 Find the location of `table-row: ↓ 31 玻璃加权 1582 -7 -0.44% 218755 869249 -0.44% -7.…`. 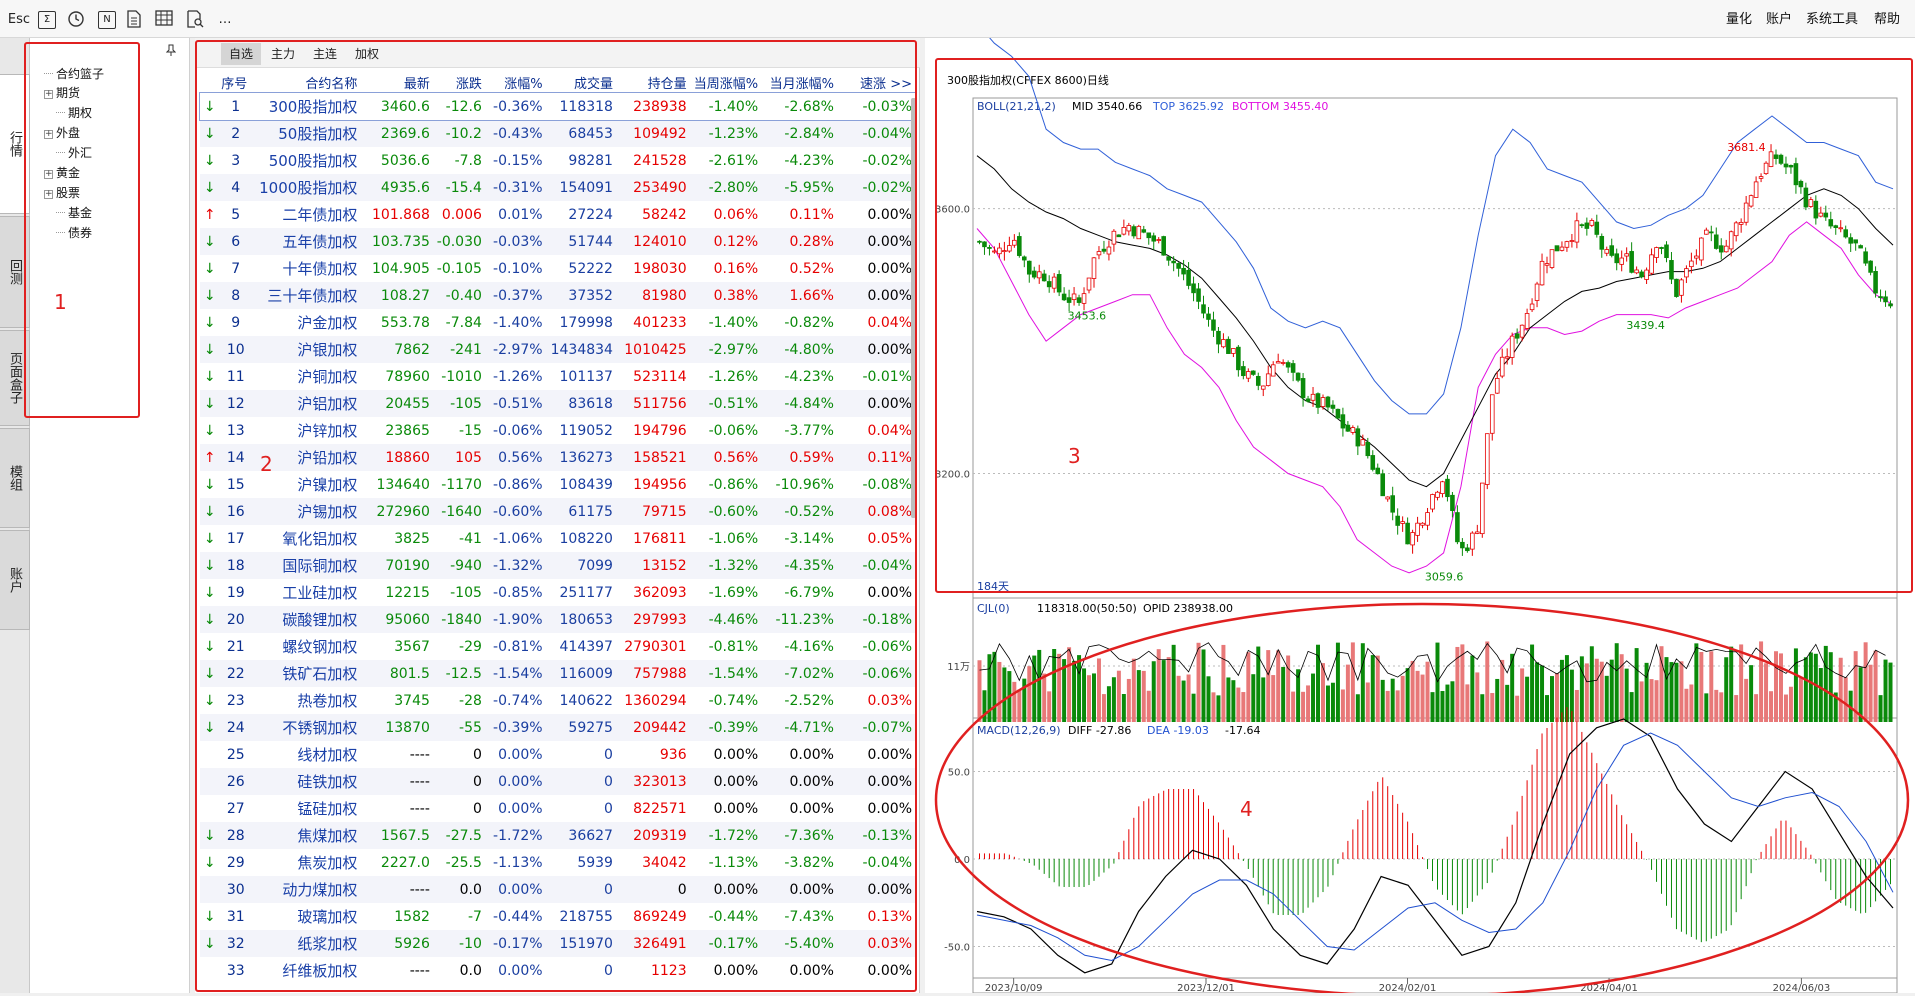

table-row: ↓ 31 玻璃加权 1582 -7 -0.44% 218755 869249 -0.44% -7.… is located at coordinates (557, 916).